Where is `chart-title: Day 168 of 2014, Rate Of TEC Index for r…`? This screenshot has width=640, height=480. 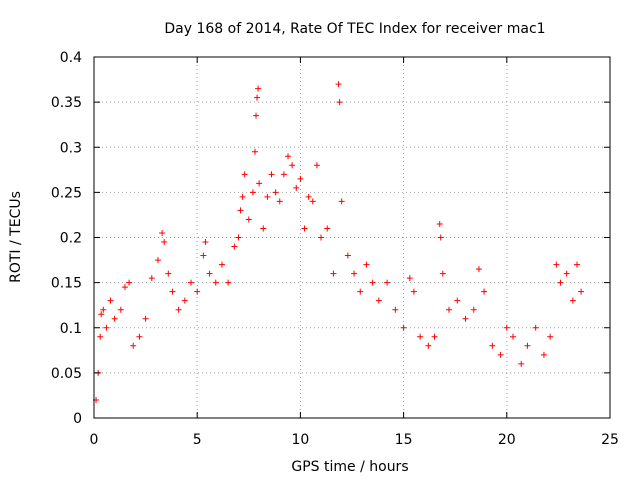
chart-title: Day 168 of 2014, Rate Of TEC Index for r… is located at coordinates (354, 29).